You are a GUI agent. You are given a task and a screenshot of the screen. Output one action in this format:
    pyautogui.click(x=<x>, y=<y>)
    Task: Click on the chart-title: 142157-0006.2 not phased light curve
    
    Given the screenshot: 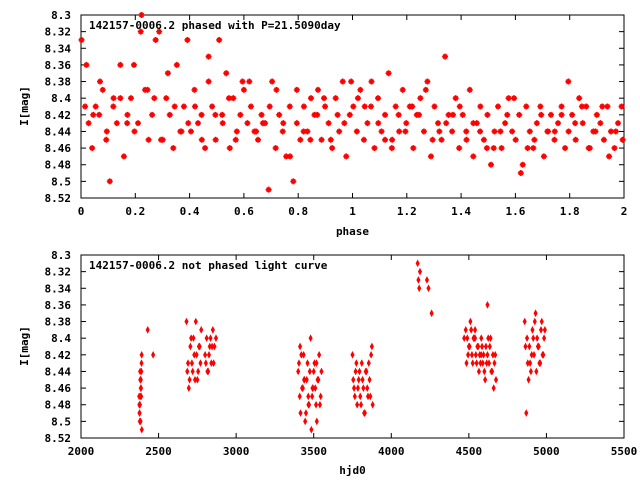 What is the action you would take?
    pyautogui.click(x=208, y=265)
    